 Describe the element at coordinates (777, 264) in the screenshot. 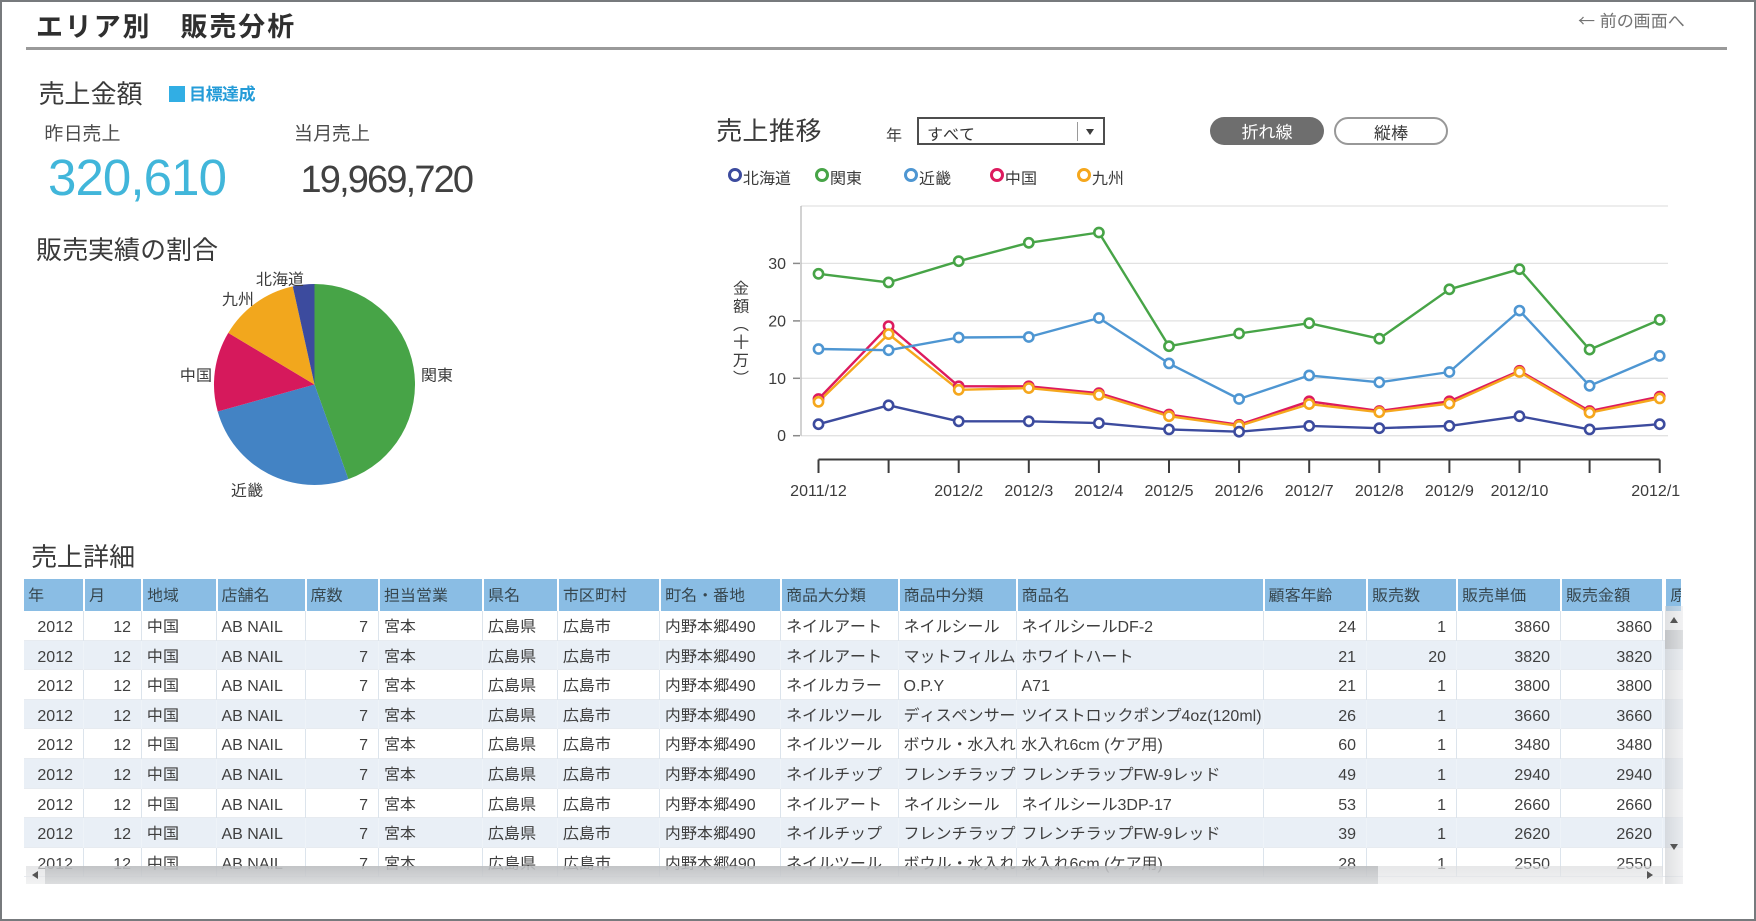

I see `svg-text: 30` at that location.